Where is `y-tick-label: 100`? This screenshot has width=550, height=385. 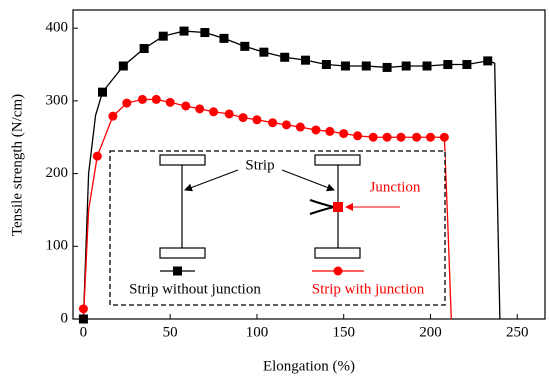 y-tick-label: 100 is located at coordinates (57, 246).